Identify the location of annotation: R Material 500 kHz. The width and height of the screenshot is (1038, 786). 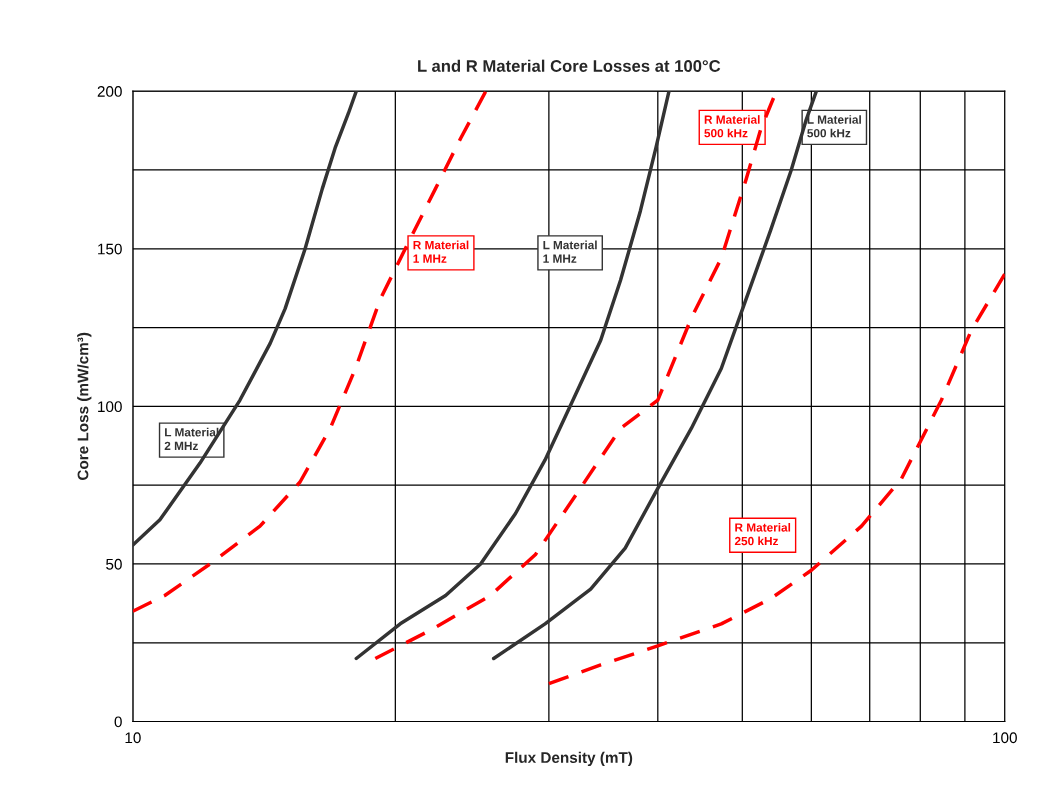
(732, 126).